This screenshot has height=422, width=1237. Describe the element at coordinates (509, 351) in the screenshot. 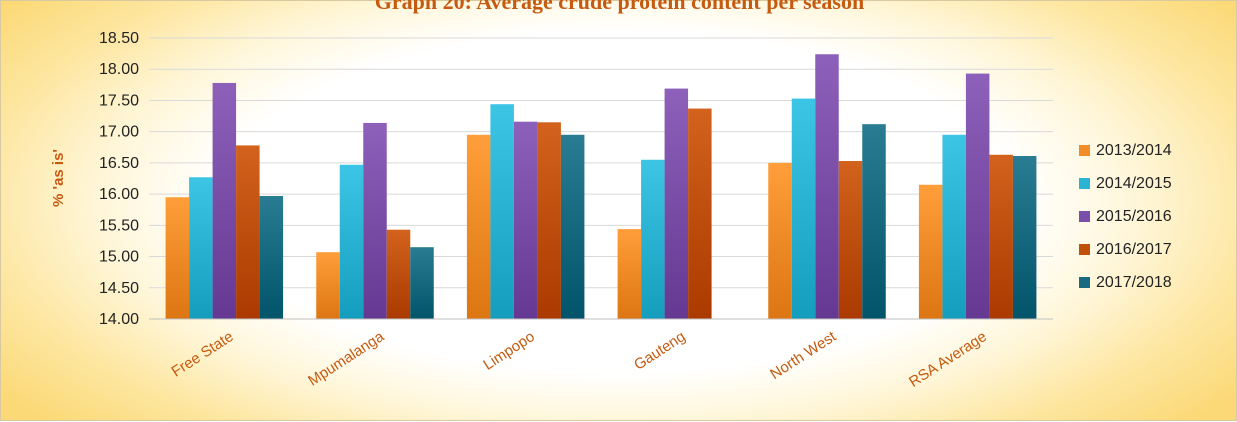

I see `x-tick-label: Limpopo` at that location.